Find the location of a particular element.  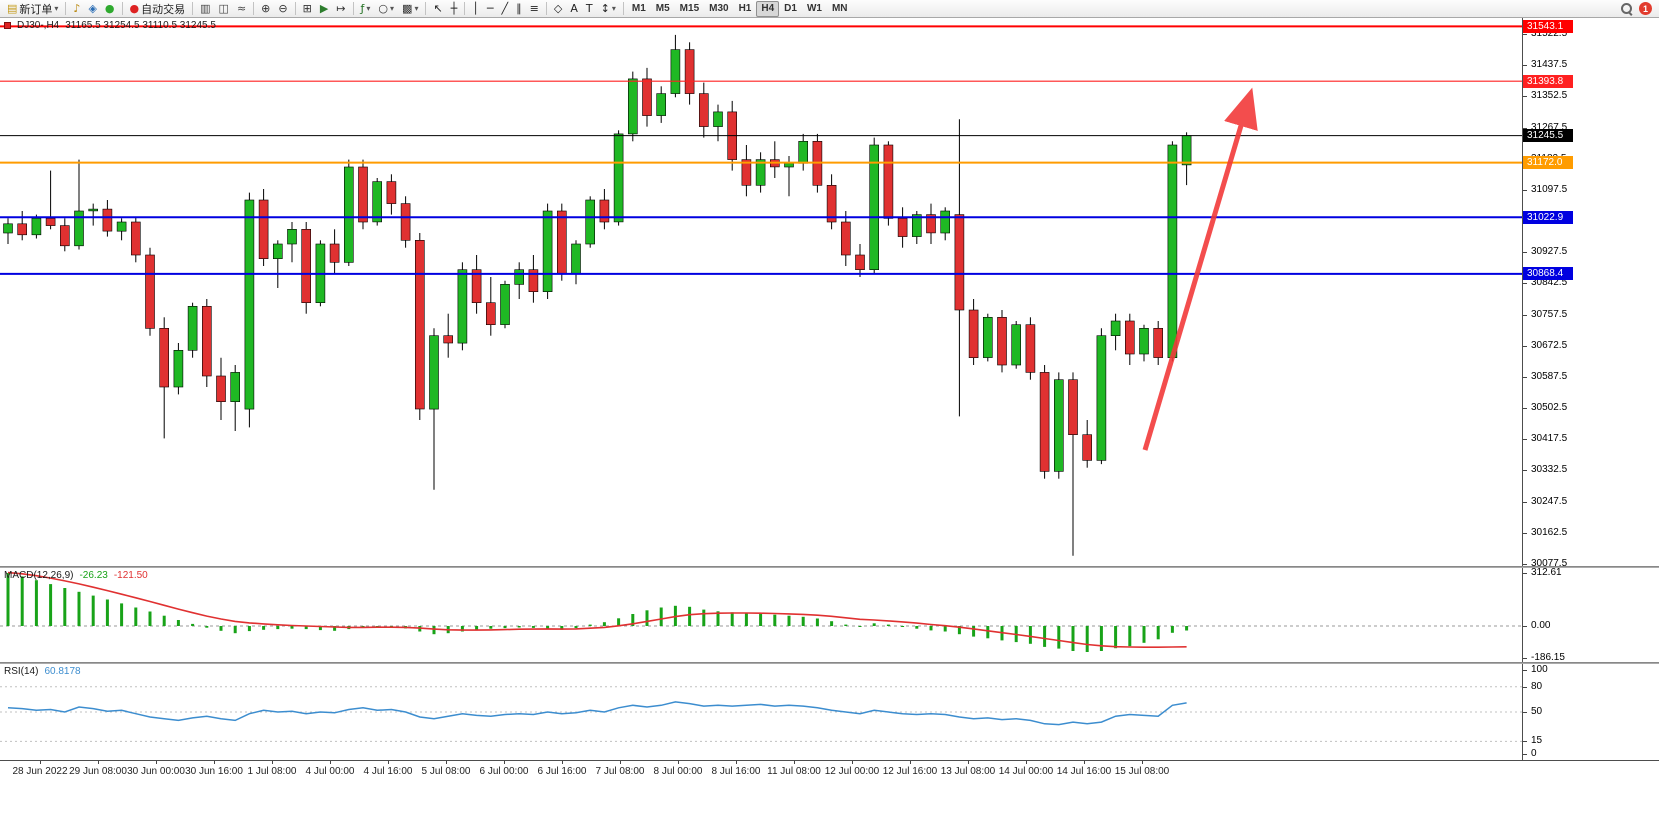

price-tick: 30162.5 is located at coordinates (1545, 533).